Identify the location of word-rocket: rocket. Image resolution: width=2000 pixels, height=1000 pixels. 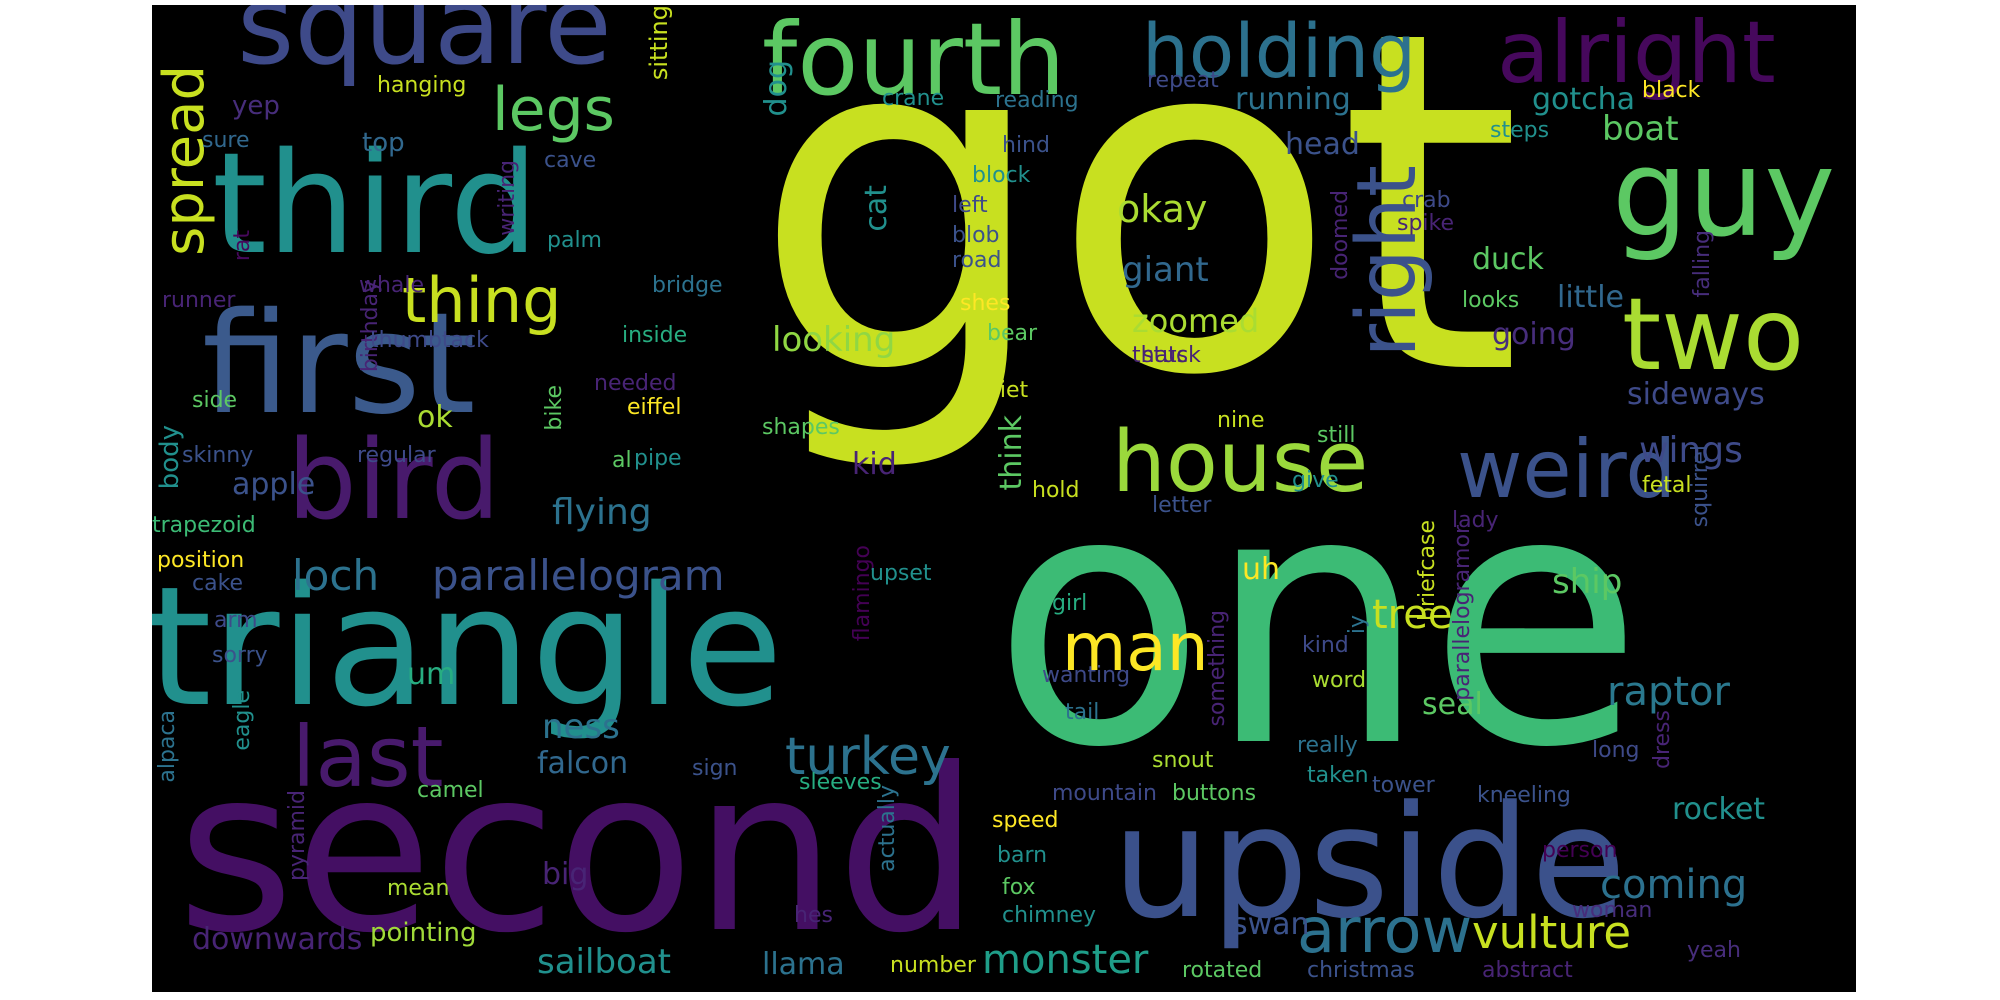
(1719, 809).